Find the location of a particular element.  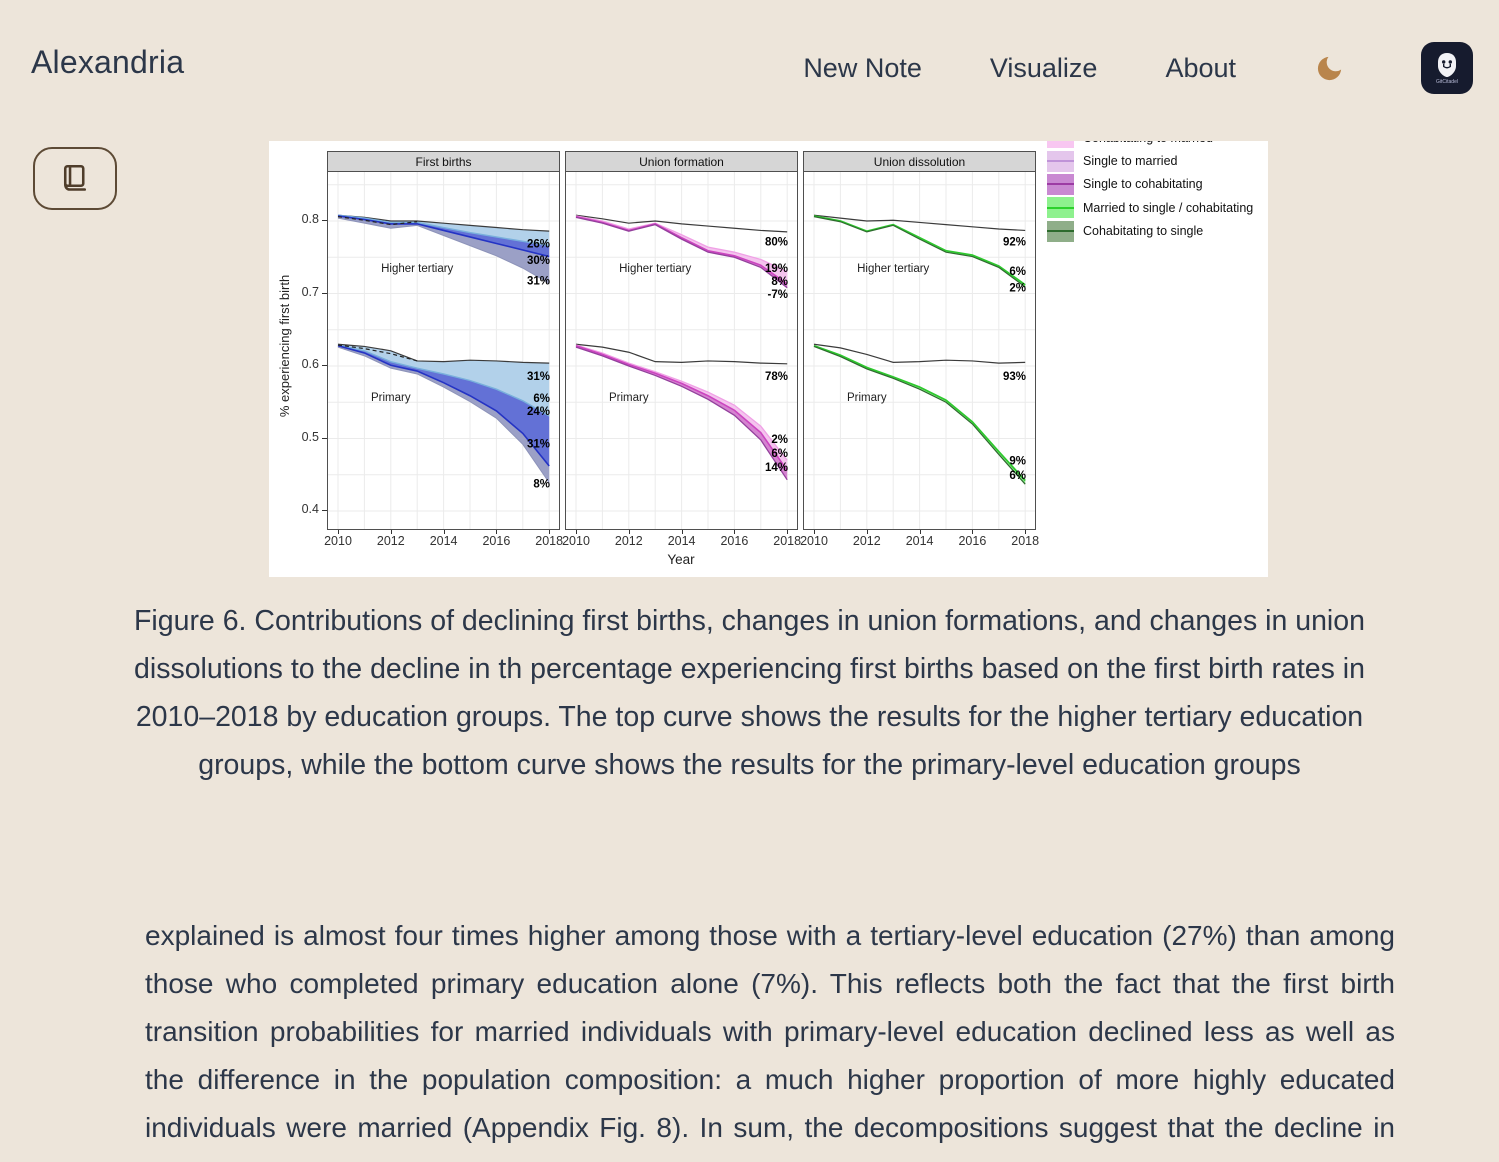

legend-item: Married to single / cohabitating is located at coordinates (1150, 207).